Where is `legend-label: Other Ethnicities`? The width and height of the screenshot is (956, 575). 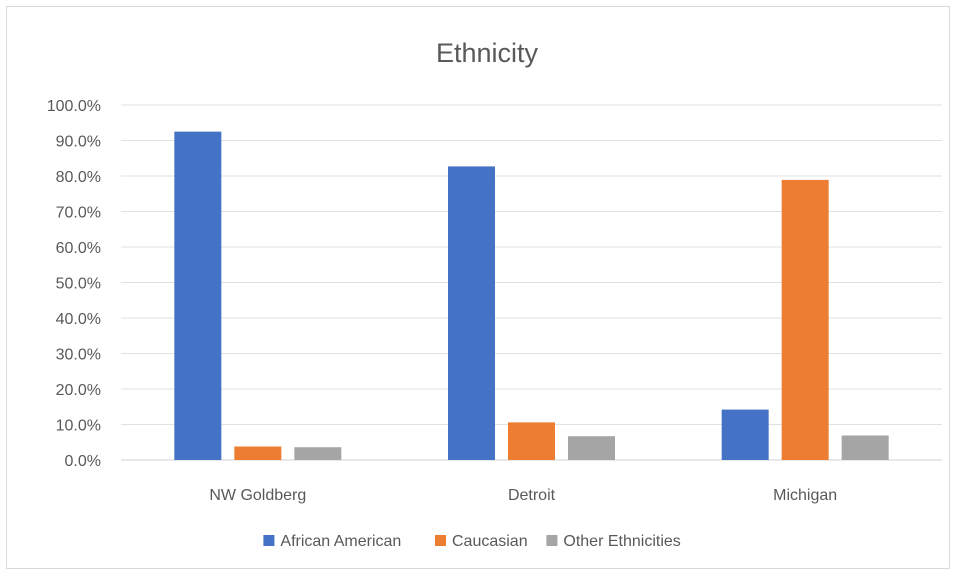
legend-label: Other Ethnicities is located at coordinates (621, 541).